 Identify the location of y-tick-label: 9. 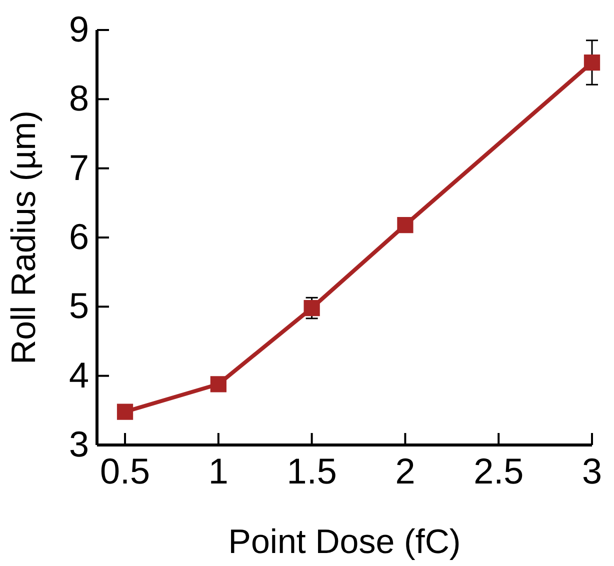
(78, 29).